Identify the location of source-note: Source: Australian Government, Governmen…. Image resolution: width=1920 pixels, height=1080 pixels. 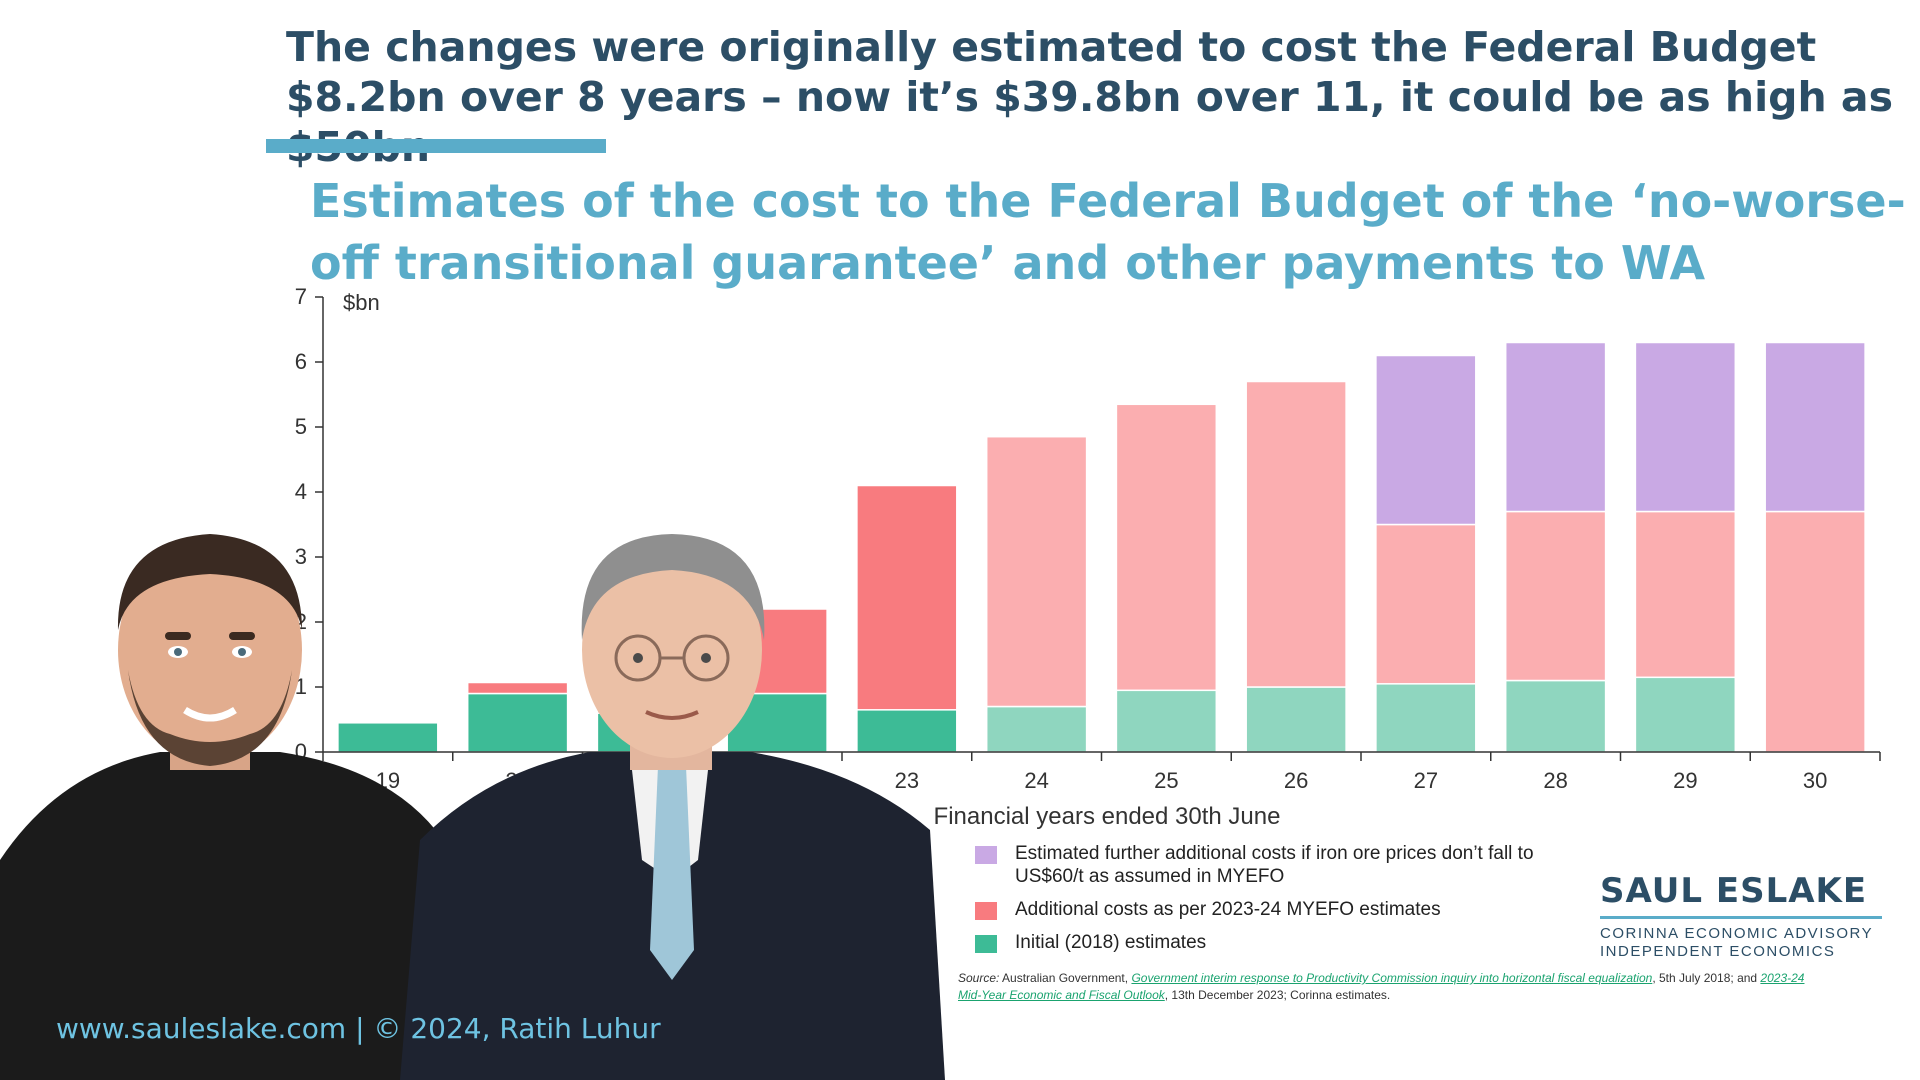
(1383, 987).